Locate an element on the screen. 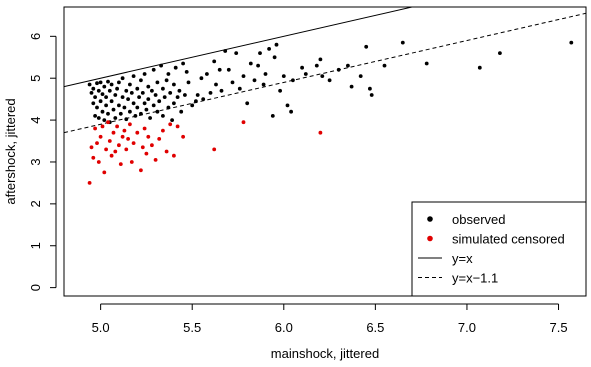  x-tick-label: 7.0 is located at coordinates (467, 327).